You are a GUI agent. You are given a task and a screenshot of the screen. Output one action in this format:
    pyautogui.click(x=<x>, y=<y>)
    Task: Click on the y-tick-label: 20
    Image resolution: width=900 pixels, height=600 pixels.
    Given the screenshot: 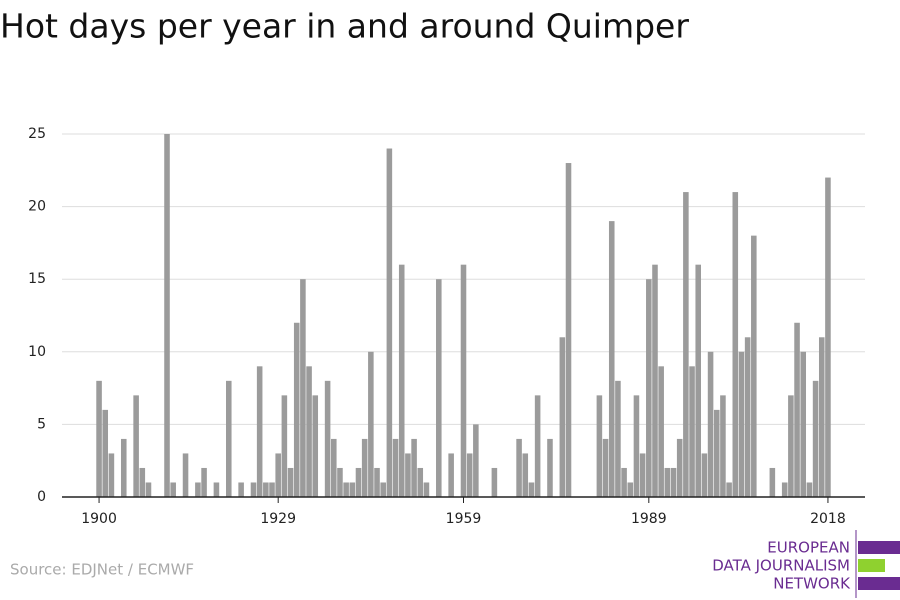 What is the action you would take?
    pyautogui.click(x=37, y=207)
    